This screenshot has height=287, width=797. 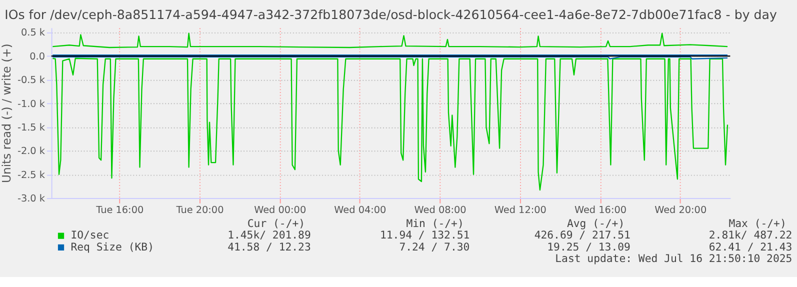 I want to click on text: 1.45k/ 201.89, so click(x=269, y=235).